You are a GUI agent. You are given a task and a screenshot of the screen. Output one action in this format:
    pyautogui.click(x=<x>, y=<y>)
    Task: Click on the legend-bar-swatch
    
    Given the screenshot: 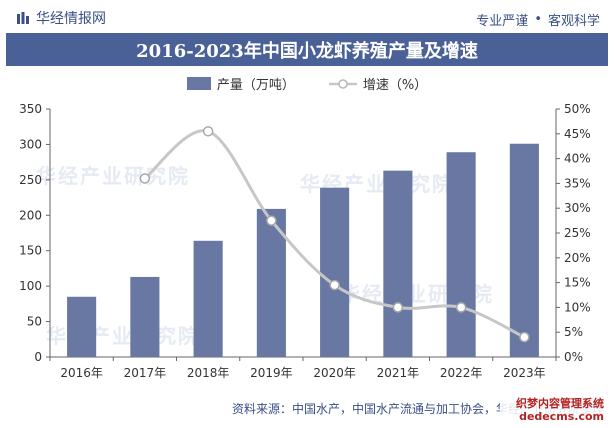 What is the action you would take?
    pyautogui.click(x=198, y=83)
    